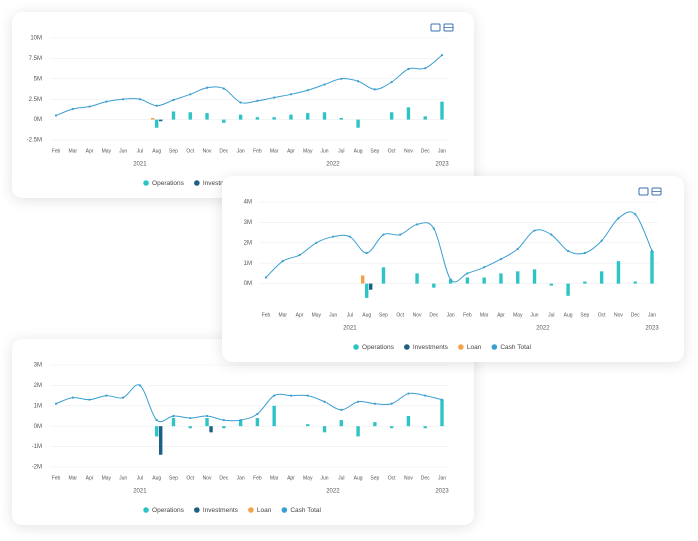  I want to click on year-label: 2022, so click(333, 165).